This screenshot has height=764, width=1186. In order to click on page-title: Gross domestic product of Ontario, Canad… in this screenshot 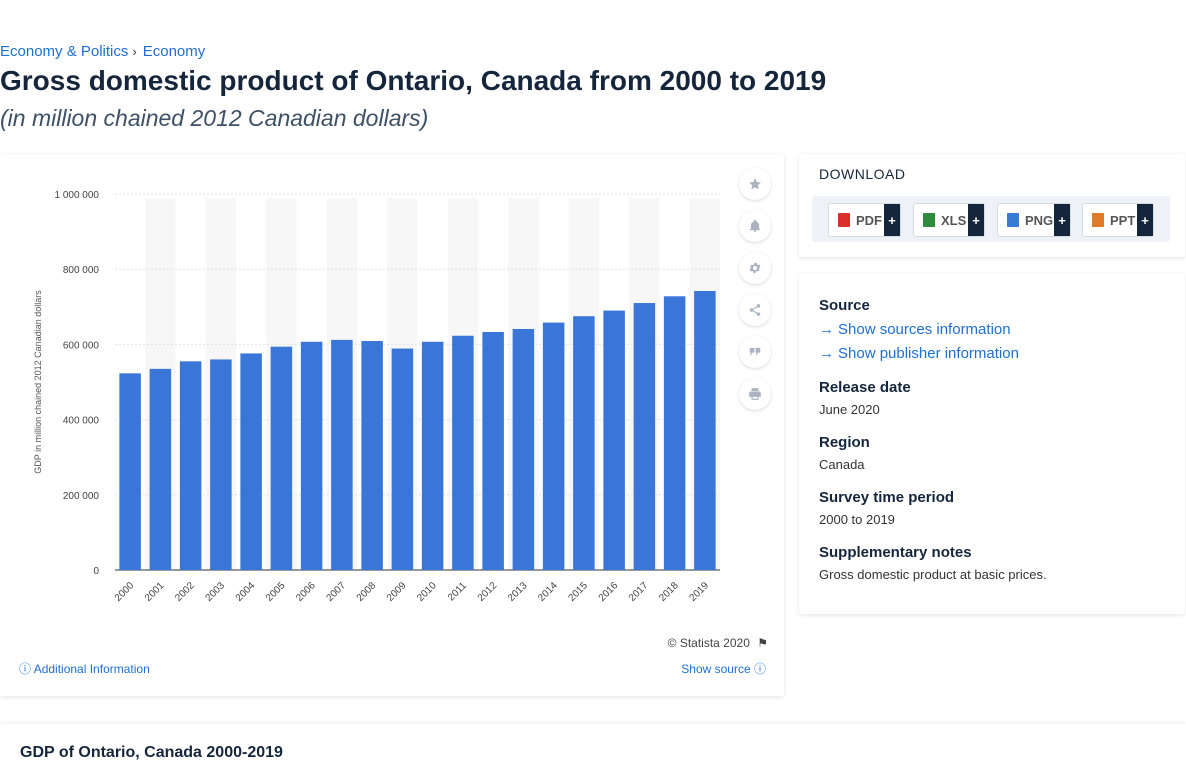, I will do `click(413, 80)`.